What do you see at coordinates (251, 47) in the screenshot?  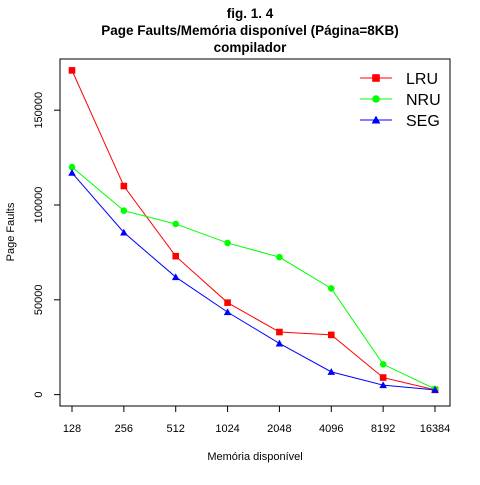 I see `chart-title-line-3: compilador` at bounding box center [251, 47].